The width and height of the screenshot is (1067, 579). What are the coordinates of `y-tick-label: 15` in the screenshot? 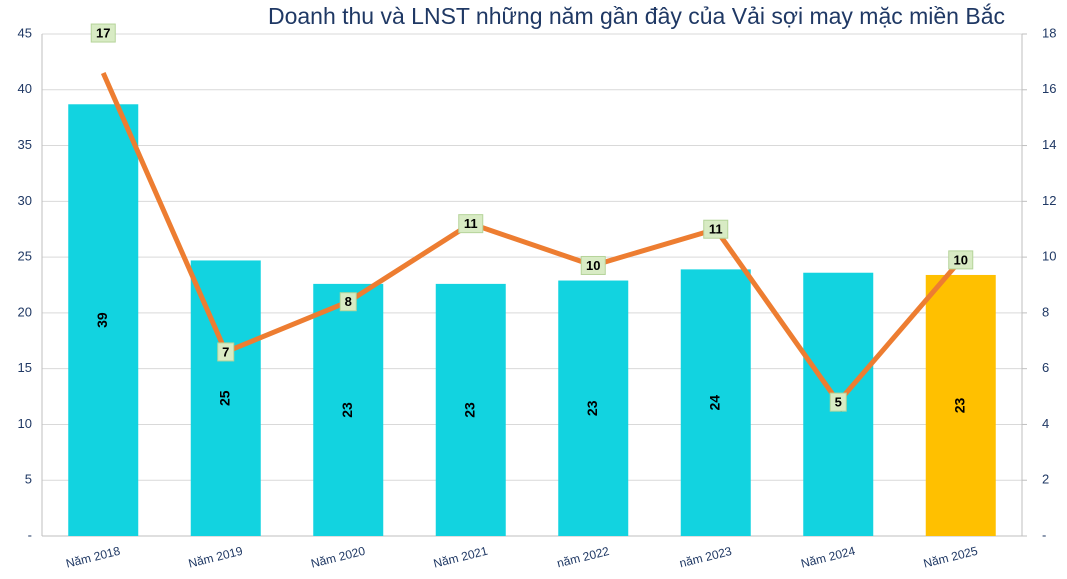 It's located at (25, 367).